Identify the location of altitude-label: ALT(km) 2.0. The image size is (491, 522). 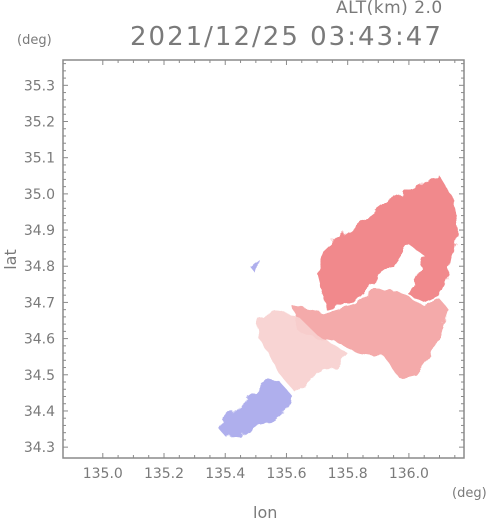
(389, 9).